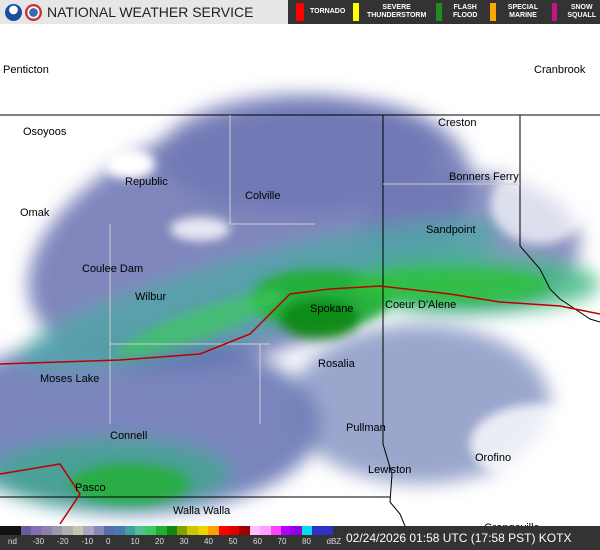  Describe the element at coordinates (184, 541) in the screenshot. I see `legend-tick: 30` at that location.